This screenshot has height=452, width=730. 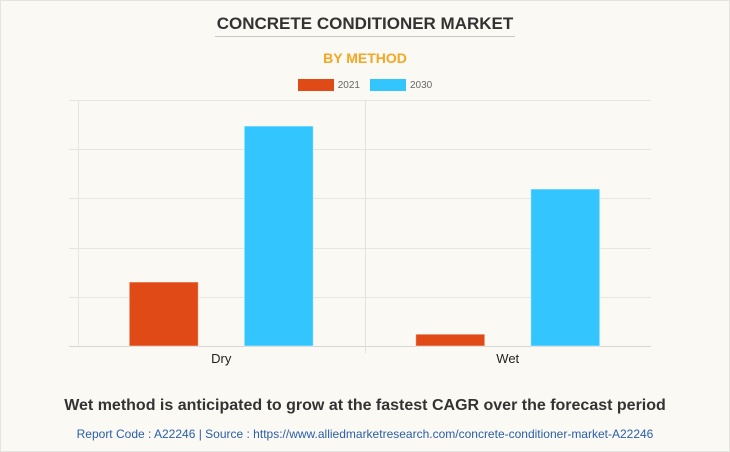 I want to click on legend-item-2030: 2030, so click(x=401, y=85).